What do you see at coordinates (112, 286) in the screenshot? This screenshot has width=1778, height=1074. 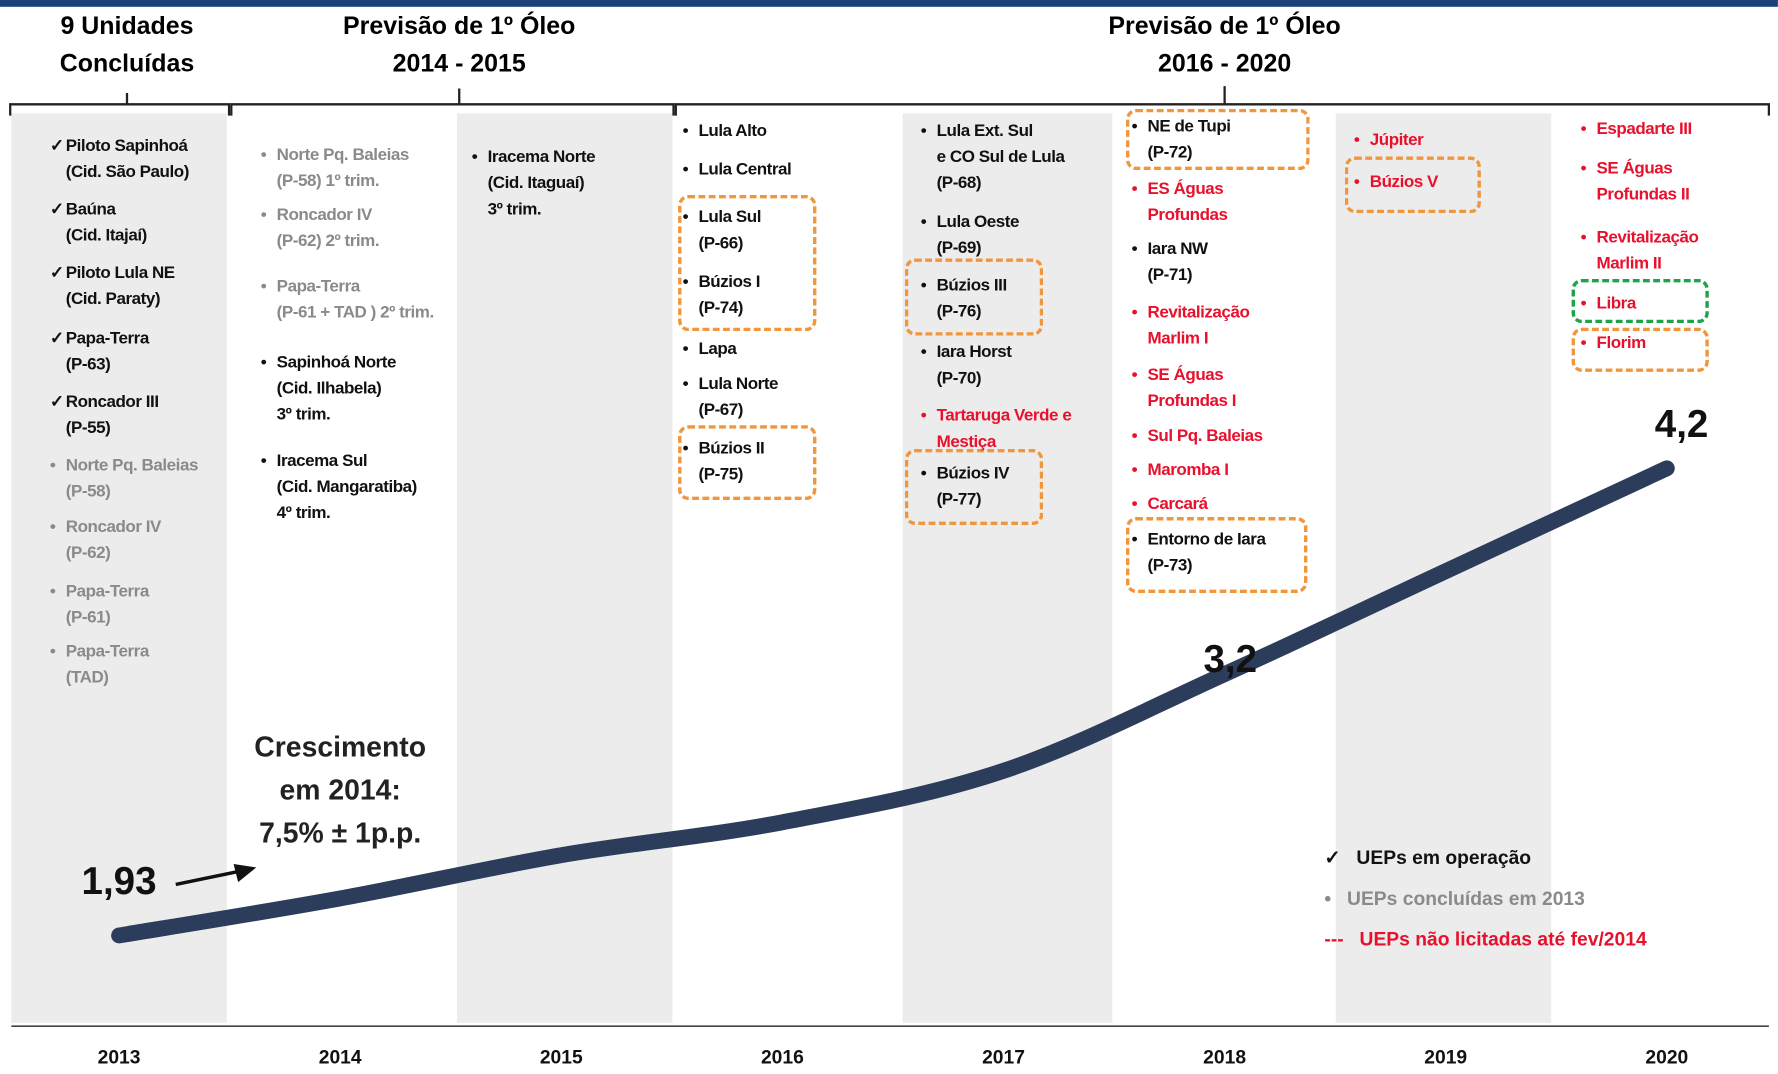 I see `item: ✓ Piloto Lula NE (Cid. Paraty)` at bounding box center [112, 286].